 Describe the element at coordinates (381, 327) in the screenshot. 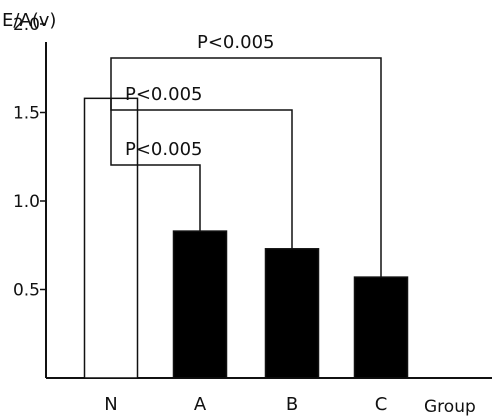

I see `bar-c` at that location.